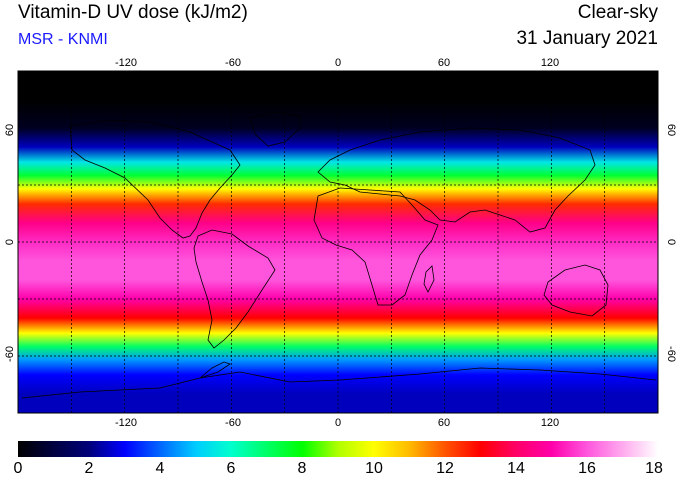  I want to click on coastline-south-america, so click(234, 289).